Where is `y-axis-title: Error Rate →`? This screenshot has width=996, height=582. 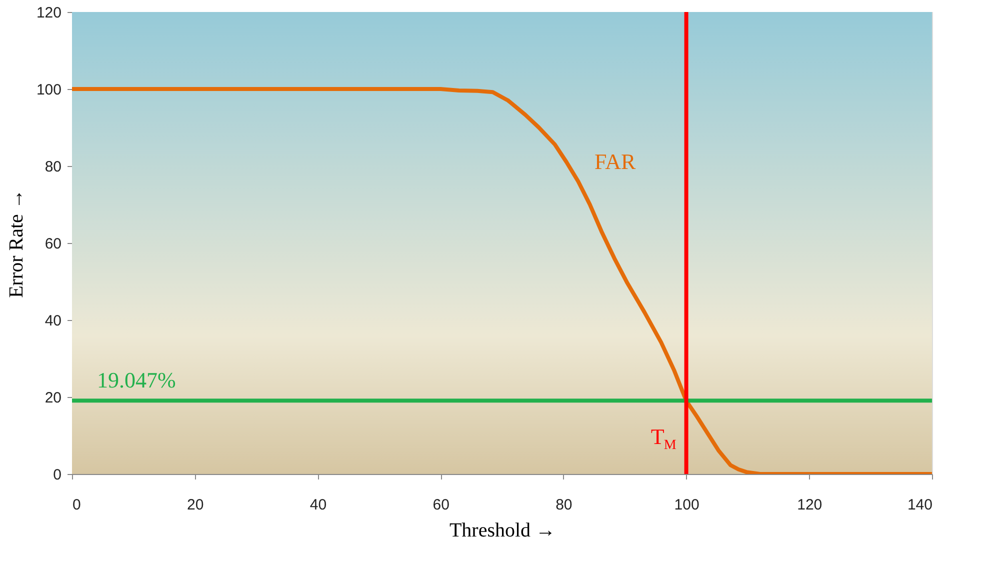
y-axis-title: Error Rate → is located at coordinates (16, 243).